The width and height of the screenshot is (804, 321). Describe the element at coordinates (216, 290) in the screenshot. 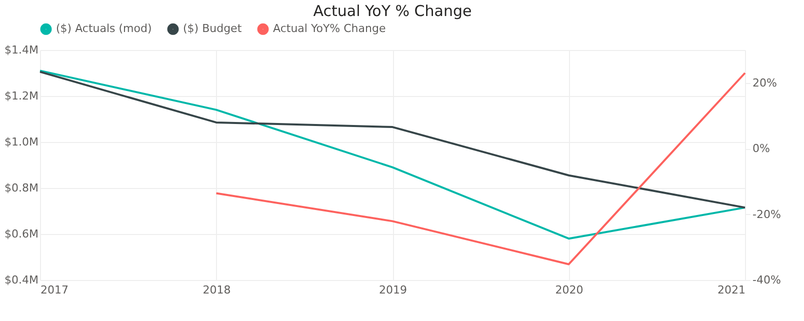

I see `x-tick-label: 2018` at that location.